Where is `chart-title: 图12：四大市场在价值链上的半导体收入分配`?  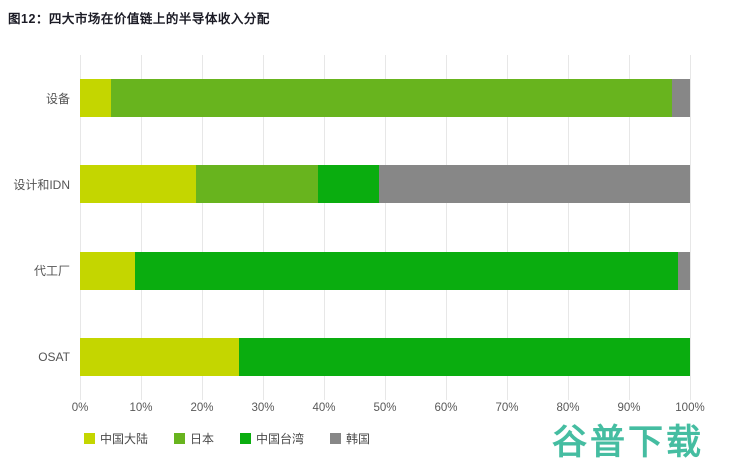 chart-title: 图12：四大市场在价值链上的半导体收入分配 is located at coordinates (139, 19).